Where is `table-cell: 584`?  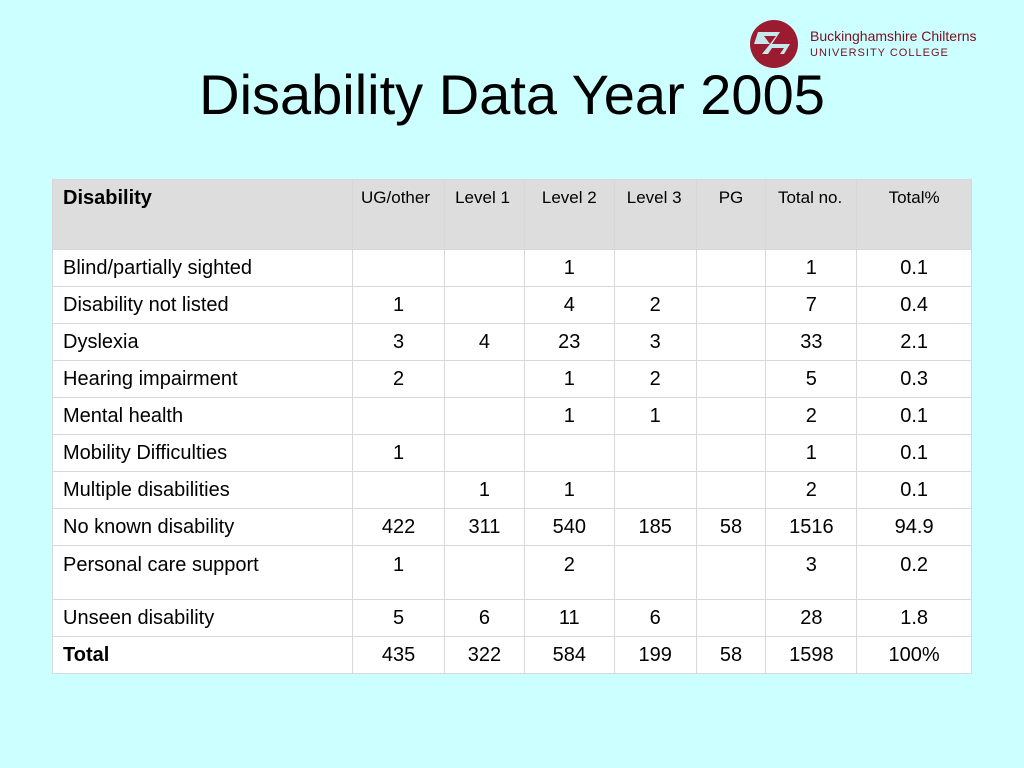 table-cell: 584 is located at coordinates (569, 655).